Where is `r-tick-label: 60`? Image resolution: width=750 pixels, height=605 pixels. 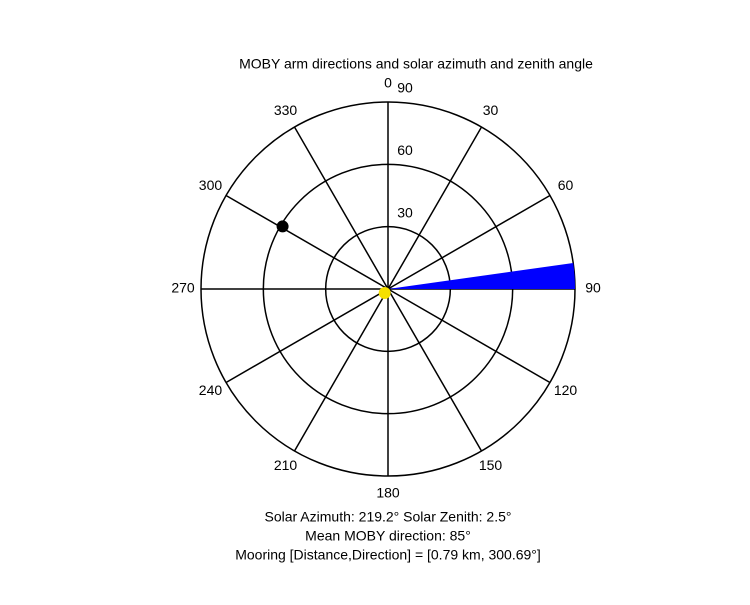 r-tick-label: 60 is located at coordinates (405, 150).